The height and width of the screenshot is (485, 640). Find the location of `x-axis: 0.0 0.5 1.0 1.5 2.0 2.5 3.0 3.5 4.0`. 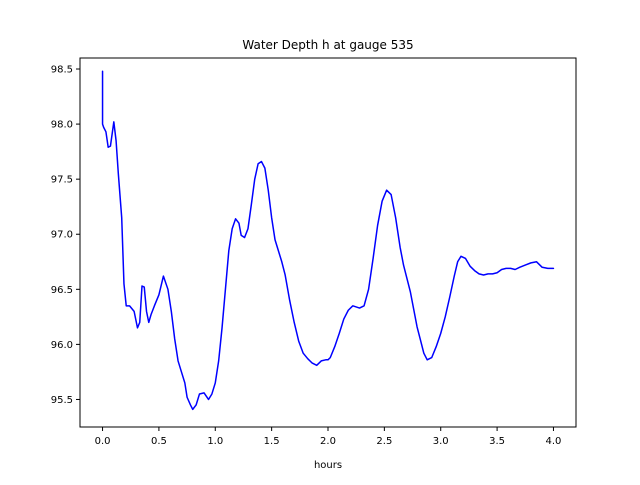

x-axis: 0.0 0.5 1.0 1.5 2.0 2.5 3.0 3.5 4.0 is located at coordinates (328, 437).